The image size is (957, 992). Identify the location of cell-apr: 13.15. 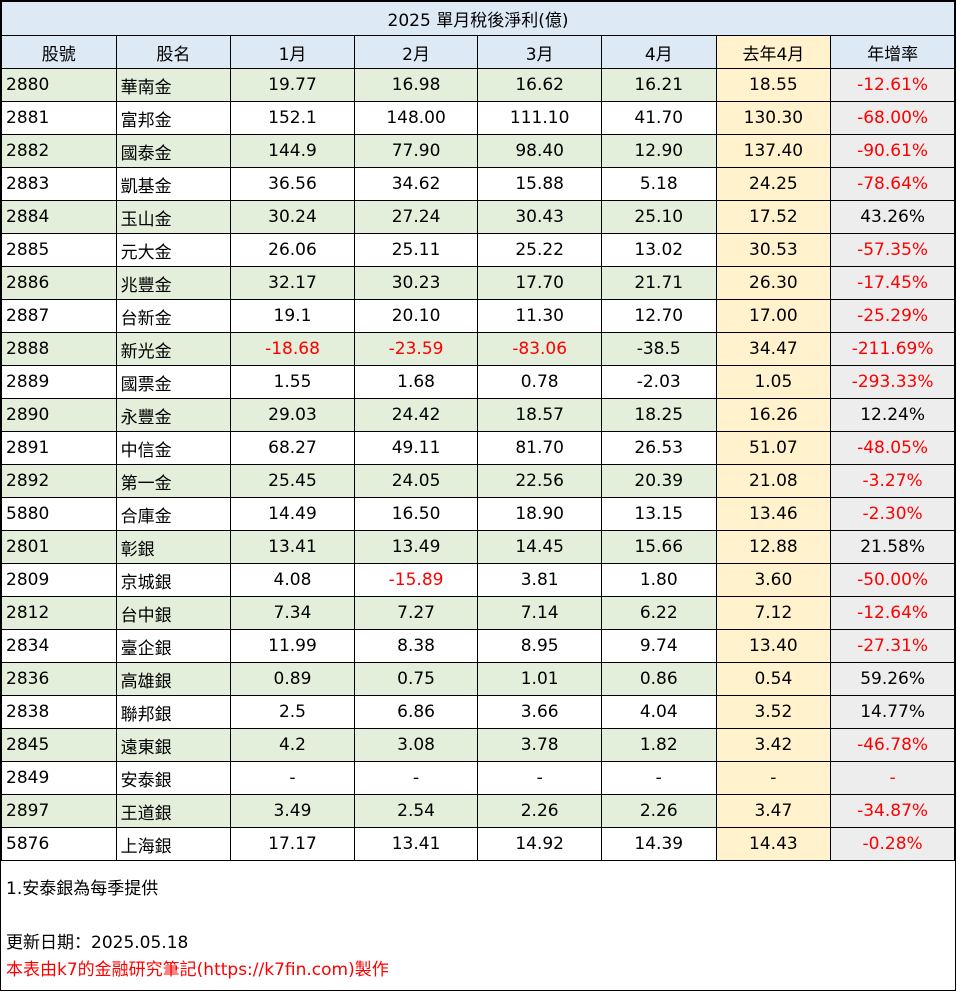
(658, 514).